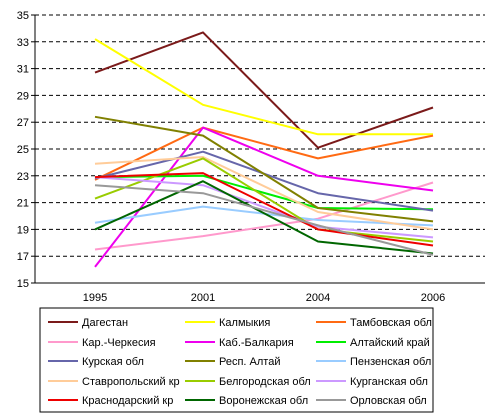 The image size is (493, 420). What do you see at coordinates (389, 382) in the screenshot?
I see `legend-label: Курганская обл` at bounding box center [389, 382].